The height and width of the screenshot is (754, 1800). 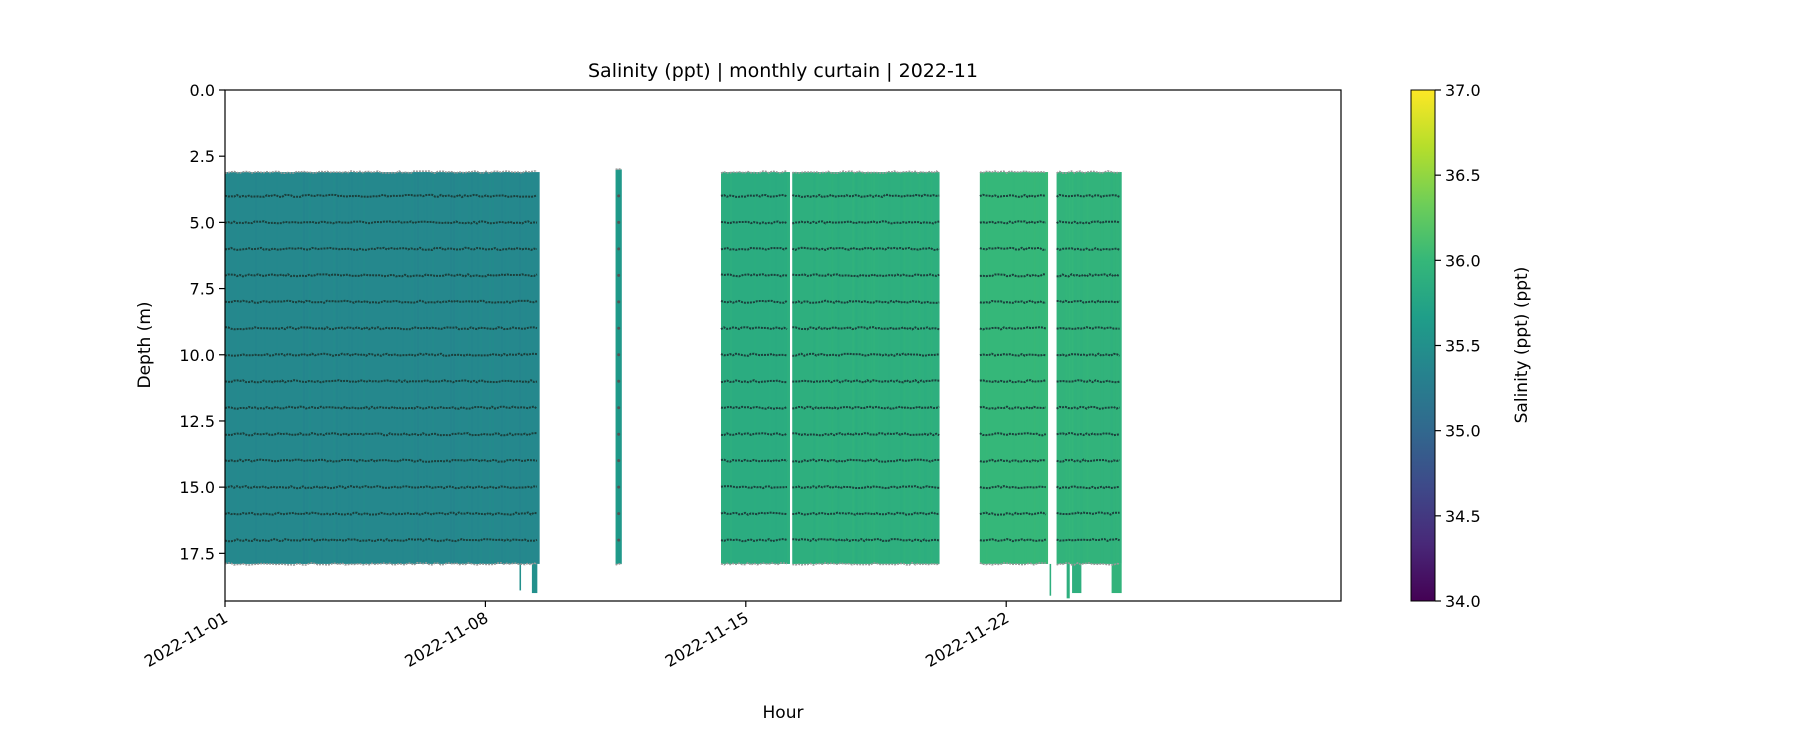 What do you see at coordinates (1463, 175) in the screenshot?
I see `colorbar-tick-label: 36.5` at bounding box center [1463, 175].